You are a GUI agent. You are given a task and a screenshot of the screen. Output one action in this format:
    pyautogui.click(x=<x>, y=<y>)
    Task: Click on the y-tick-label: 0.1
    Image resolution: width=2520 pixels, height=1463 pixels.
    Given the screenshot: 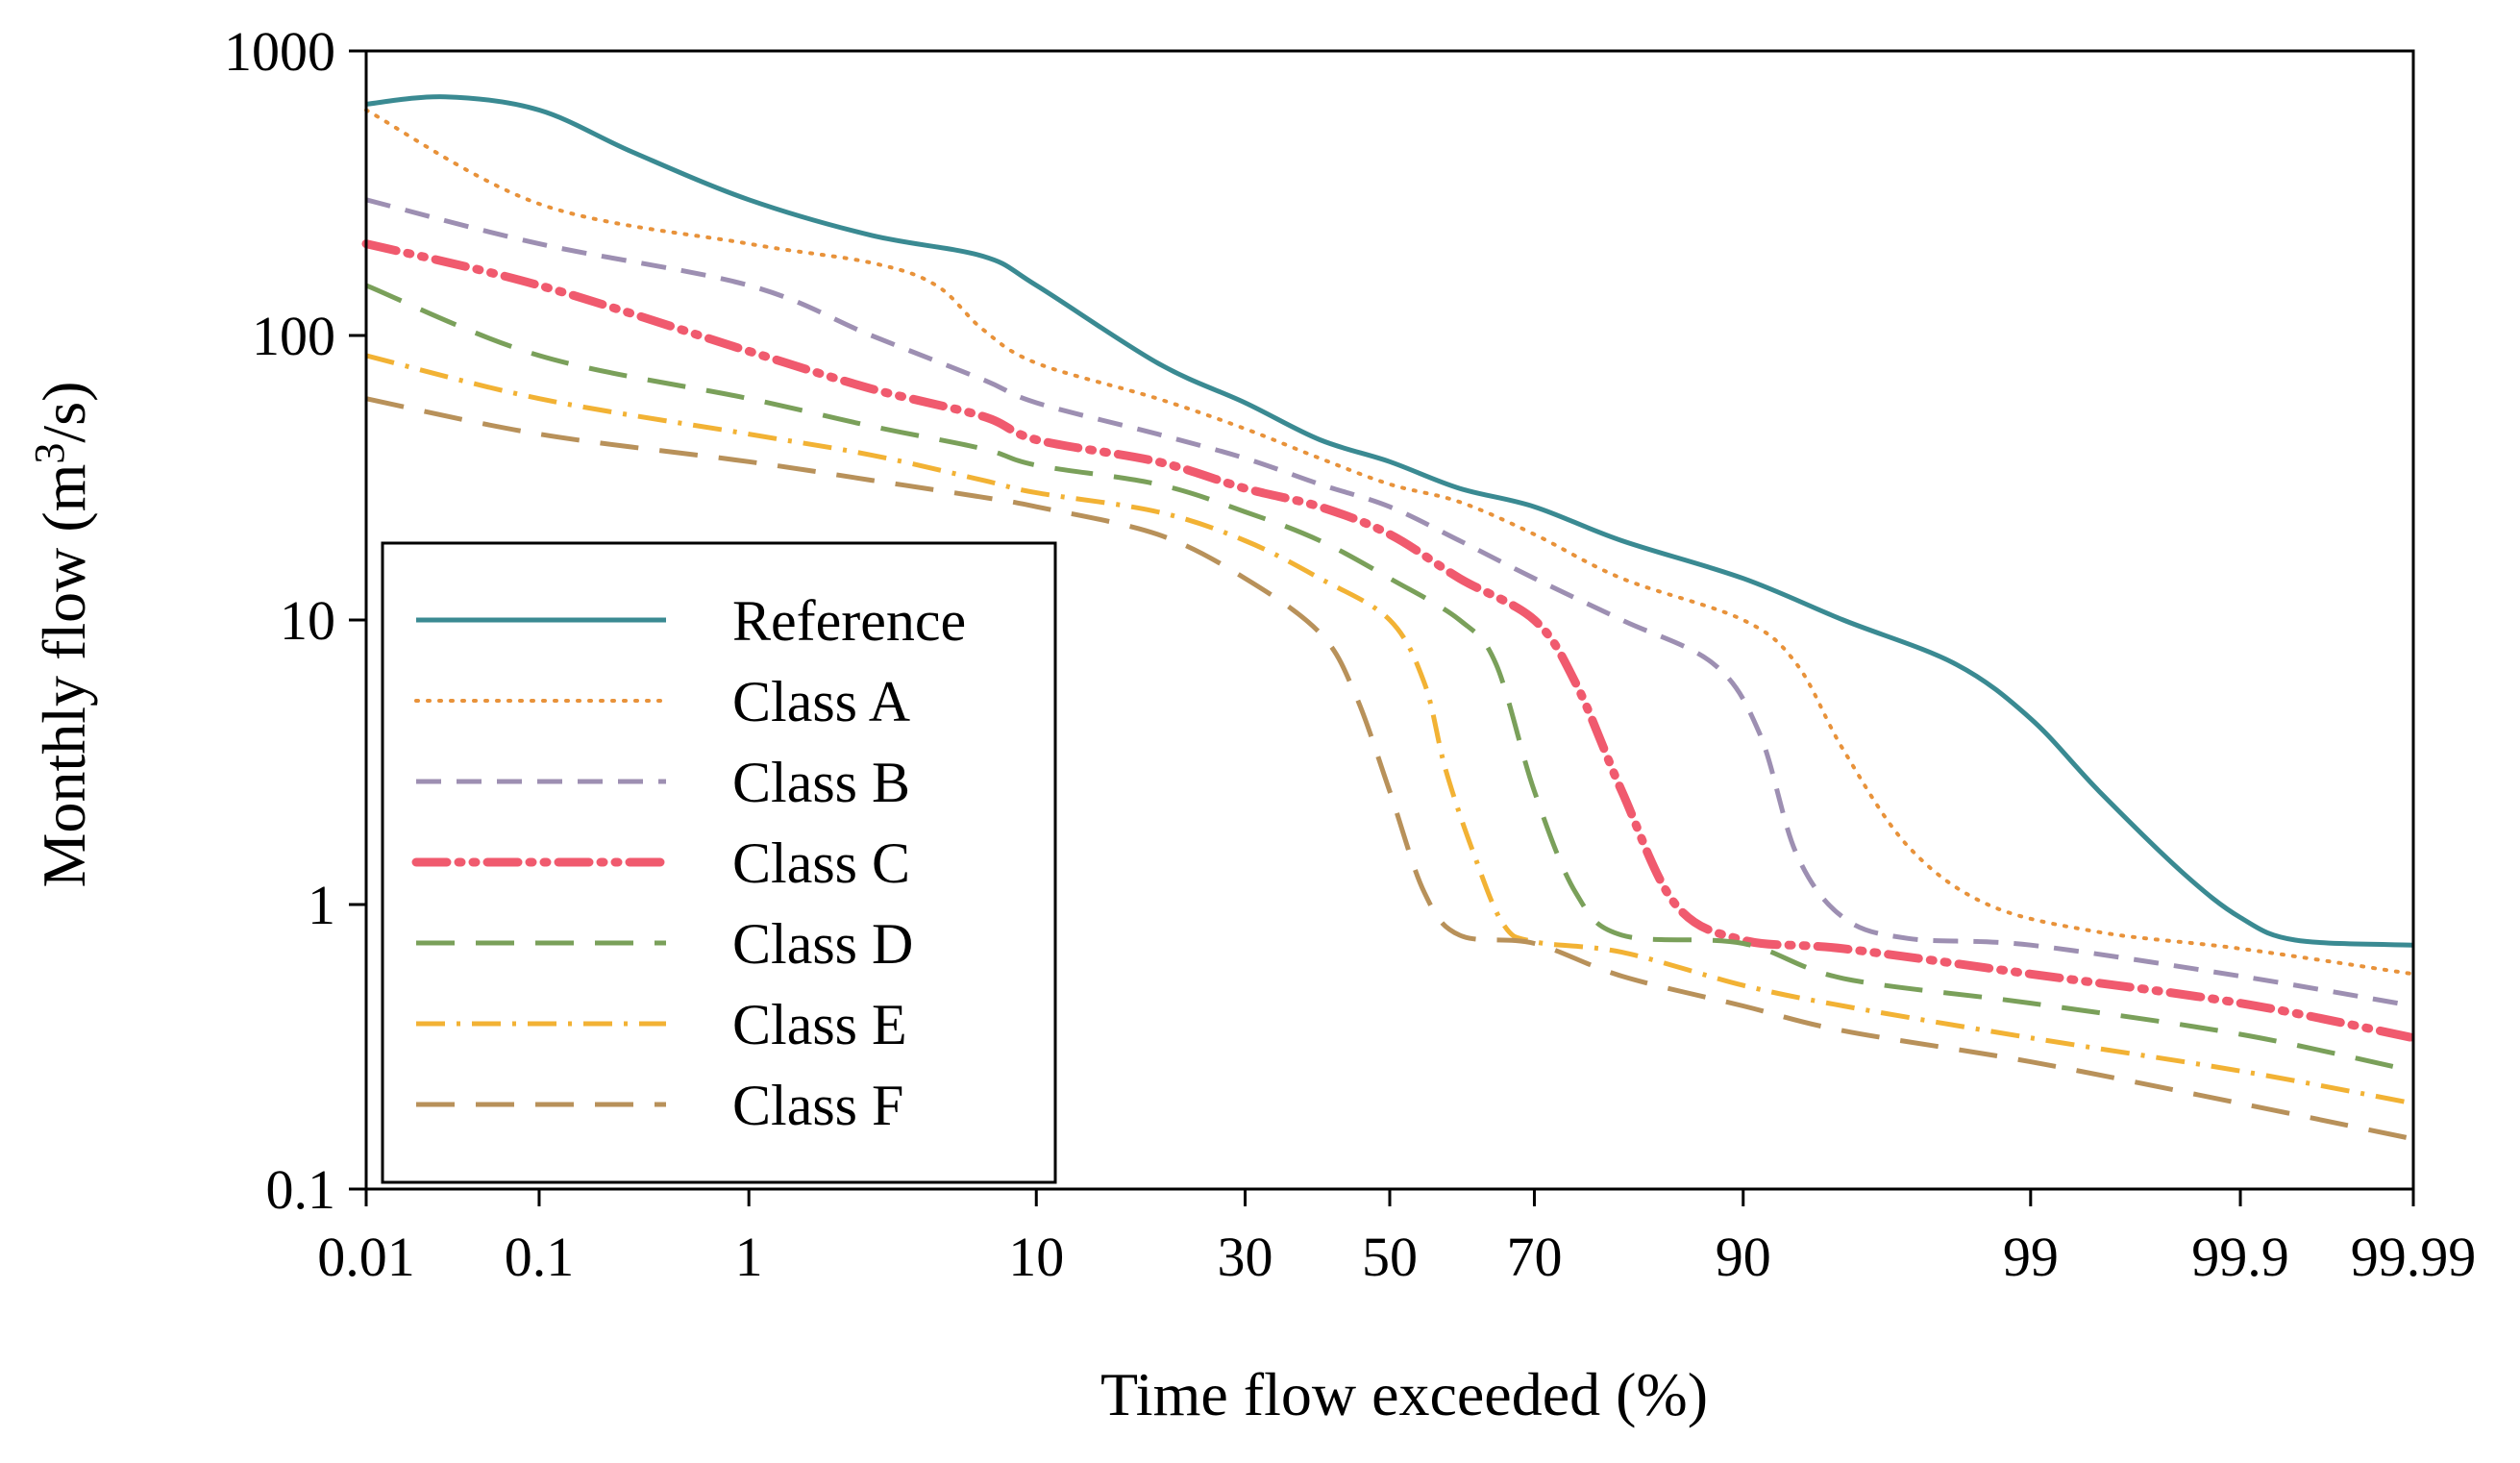 What is the action you would take?
    pyautogui.click(x=301, y=1189)
    